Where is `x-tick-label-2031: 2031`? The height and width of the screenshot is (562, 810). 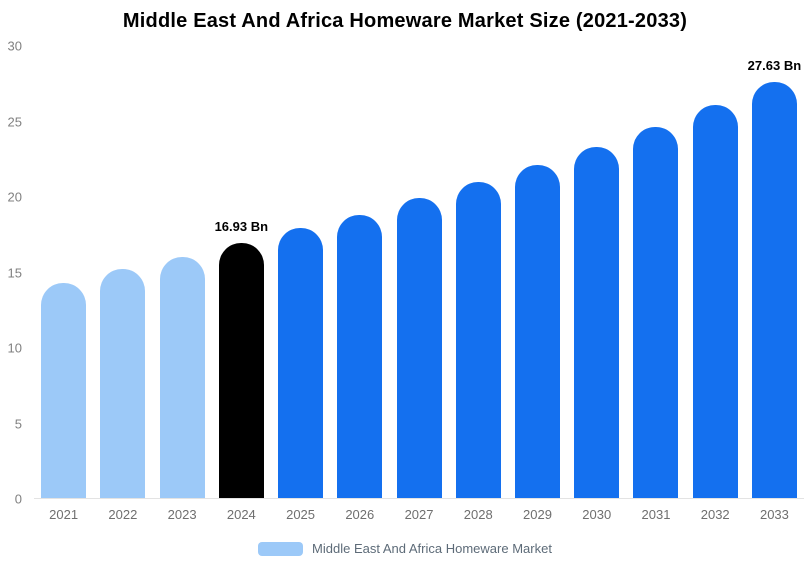 x-tick-label-2031: 2031 is located at coordinates (656, 514).